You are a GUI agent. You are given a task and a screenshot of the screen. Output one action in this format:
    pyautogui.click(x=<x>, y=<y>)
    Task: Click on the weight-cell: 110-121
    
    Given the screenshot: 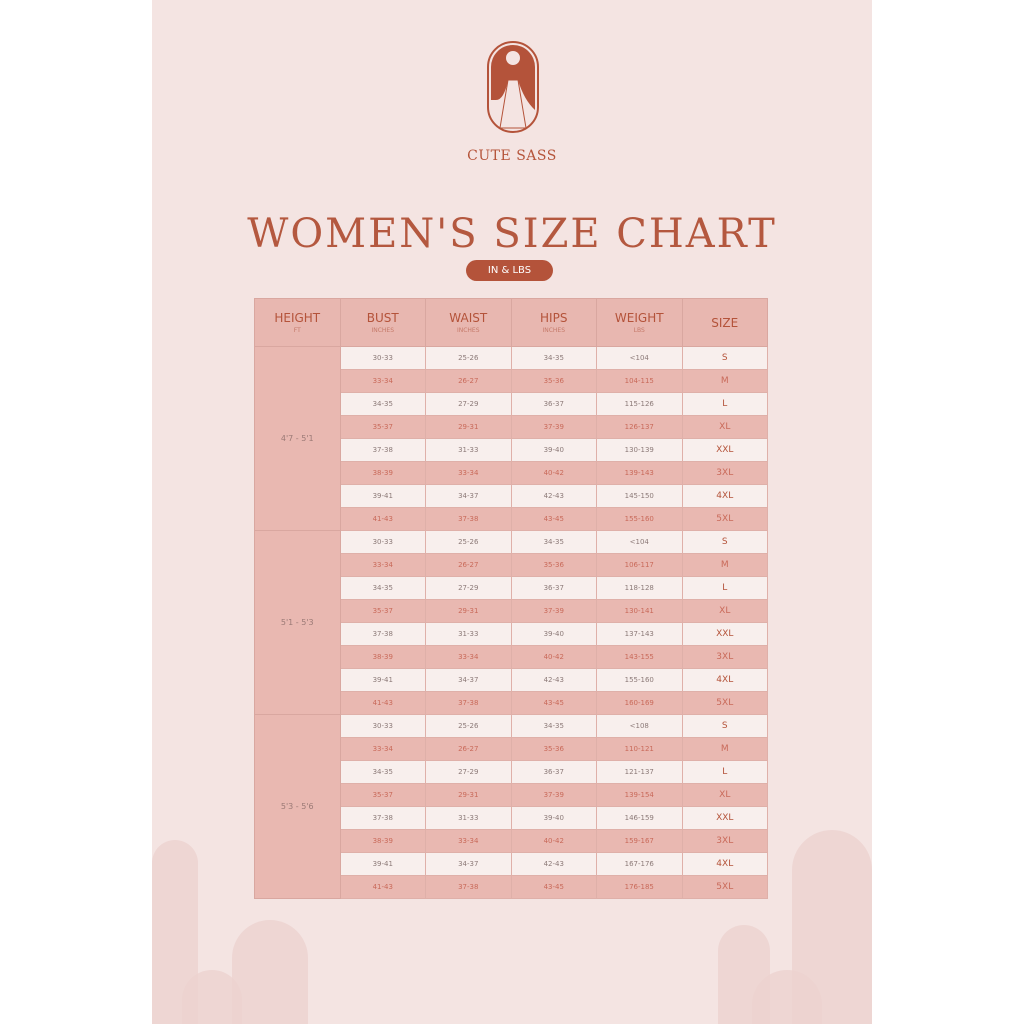 What is the action you would take?
    pyautogui.click(x=639, y=749)
    